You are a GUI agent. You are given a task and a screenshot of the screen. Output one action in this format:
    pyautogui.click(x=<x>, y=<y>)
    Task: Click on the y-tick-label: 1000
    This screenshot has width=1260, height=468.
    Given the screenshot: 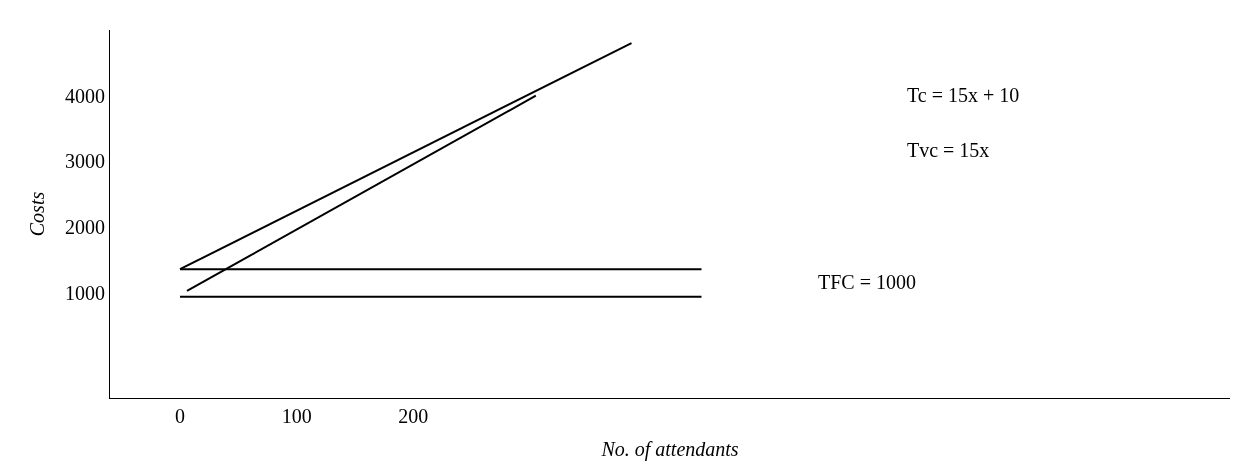 What is the action you would take?
    pyautogui.click(x=85, y=292)
    